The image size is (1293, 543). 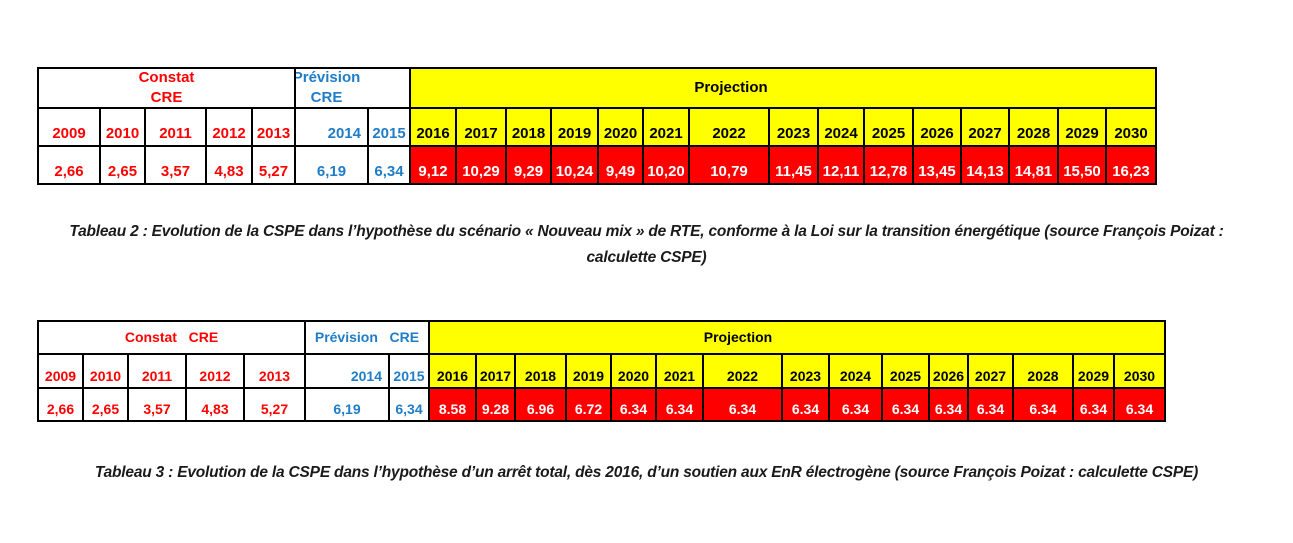 What do you see at coordinates (1130, 164) in the screenshot?
I see `value-cell: 16,23` at bounding box center [1130, 164].